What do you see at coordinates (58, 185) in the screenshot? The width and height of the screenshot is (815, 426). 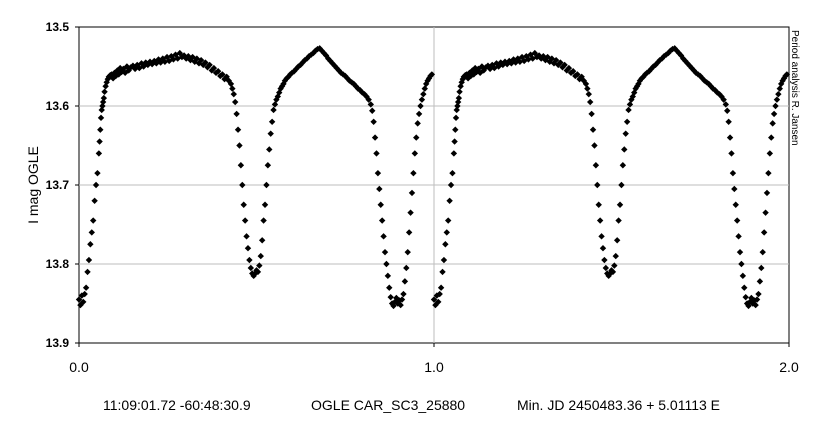 I see `y-tick-label: 13.7` at bounding box center [58, 185].